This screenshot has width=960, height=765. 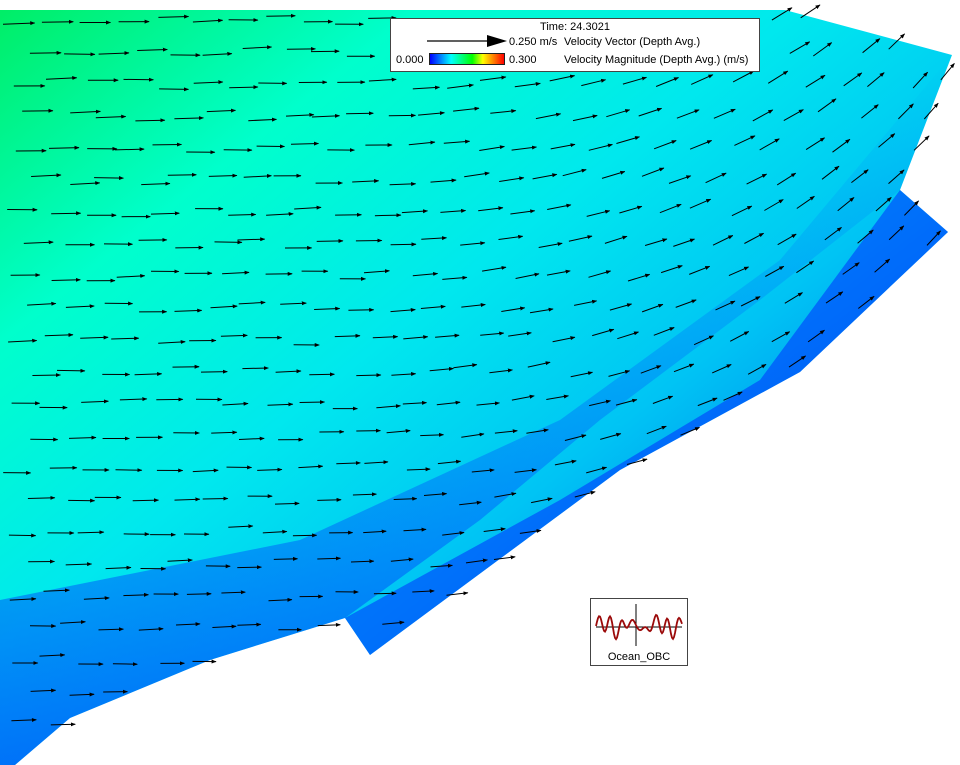 What do you see at coordinates (467, 41) in the screenshot?
I see `reference-vector-arrow-icon` at bounding box center [467, 41].